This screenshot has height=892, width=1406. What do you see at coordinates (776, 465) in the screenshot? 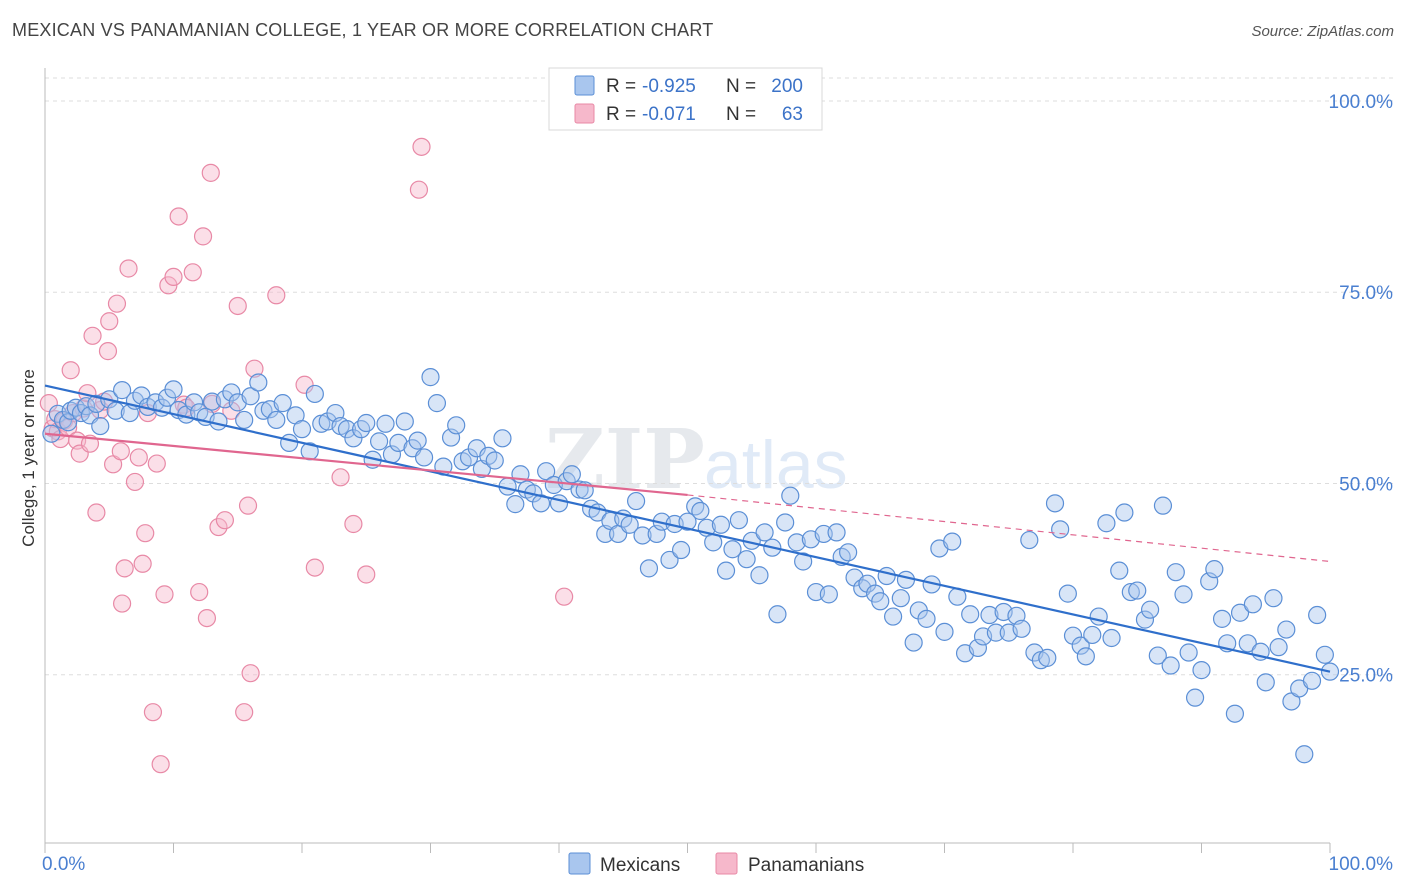
I see `watermark-atlas: atlas` at bounding box center [776, 465].